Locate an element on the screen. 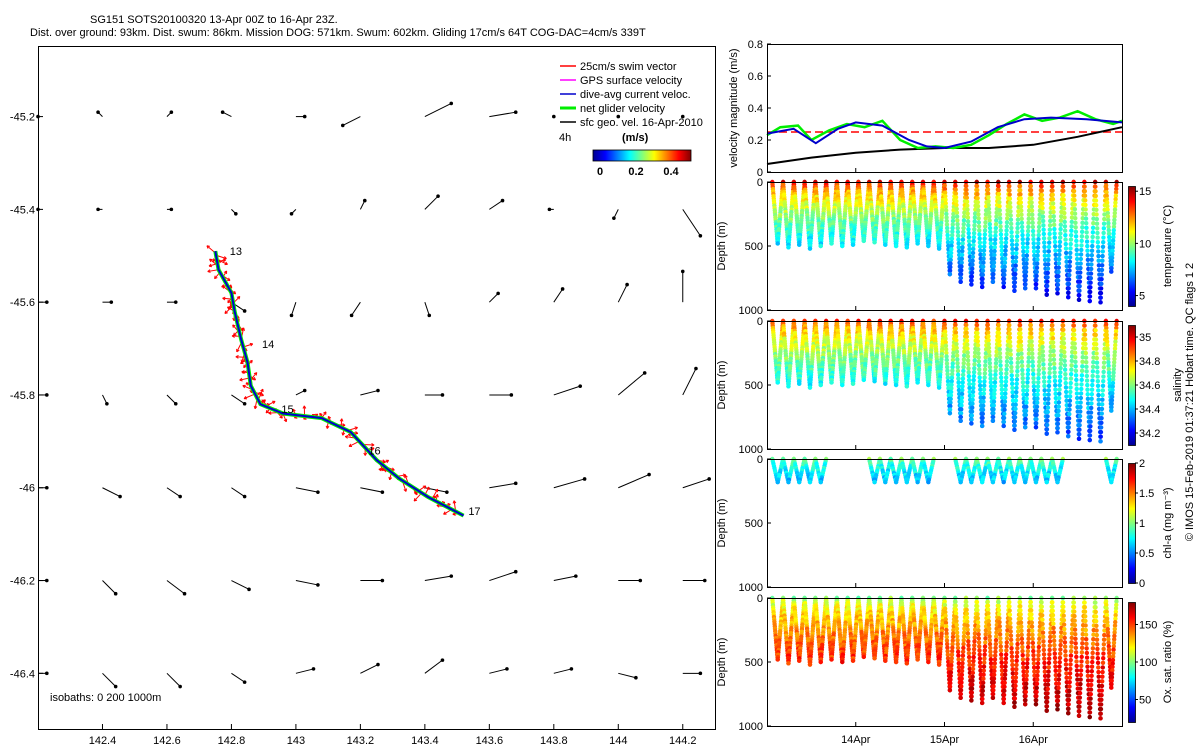 This screenshot has height=750, width=1200. temperature-cbar-tick-label: 15 is located at coordinates (1145, 192).